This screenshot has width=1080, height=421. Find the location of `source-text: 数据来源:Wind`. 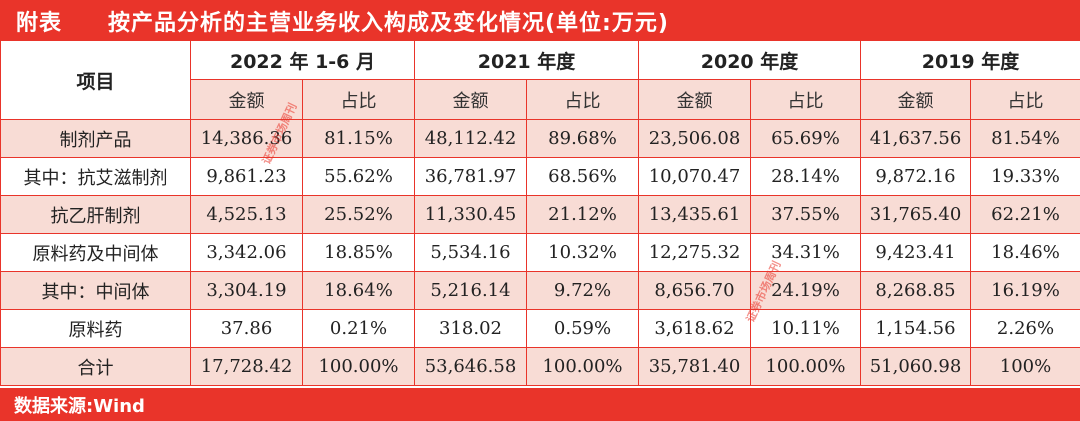

source-text: 数据来源:Wind is located at coordinates (79, 406).